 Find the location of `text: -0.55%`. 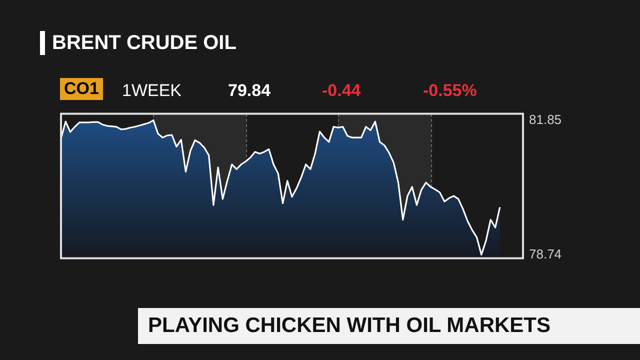

text: -0.55% is located at coordinates (450, 91).